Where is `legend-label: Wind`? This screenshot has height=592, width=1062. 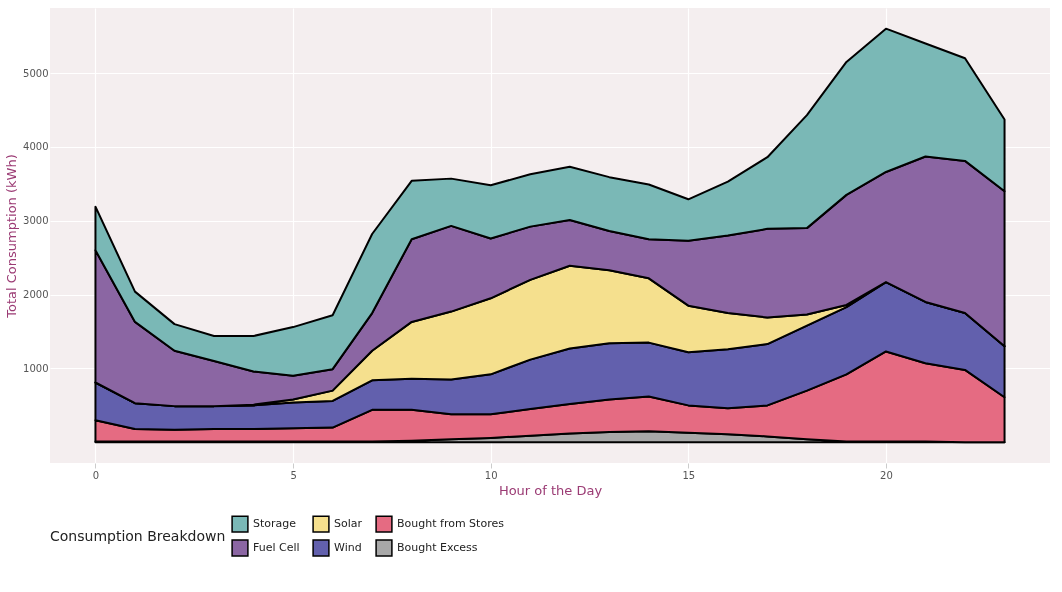
legend-label: Wind is located at coordinates (348, 547).